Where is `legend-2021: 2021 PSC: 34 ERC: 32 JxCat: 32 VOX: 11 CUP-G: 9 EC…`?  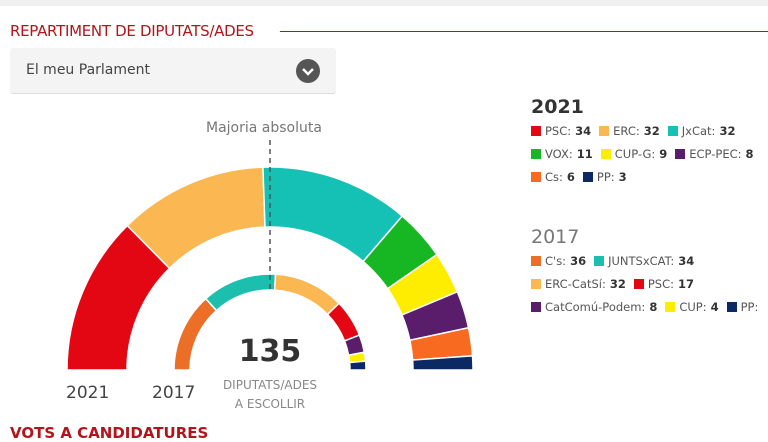 legend-2021: 2021 PSC: 34 ERC: 32 JxCat: 32 VOX: 11 CUP-G: 9 EC… is located at coordinates (649, 144).